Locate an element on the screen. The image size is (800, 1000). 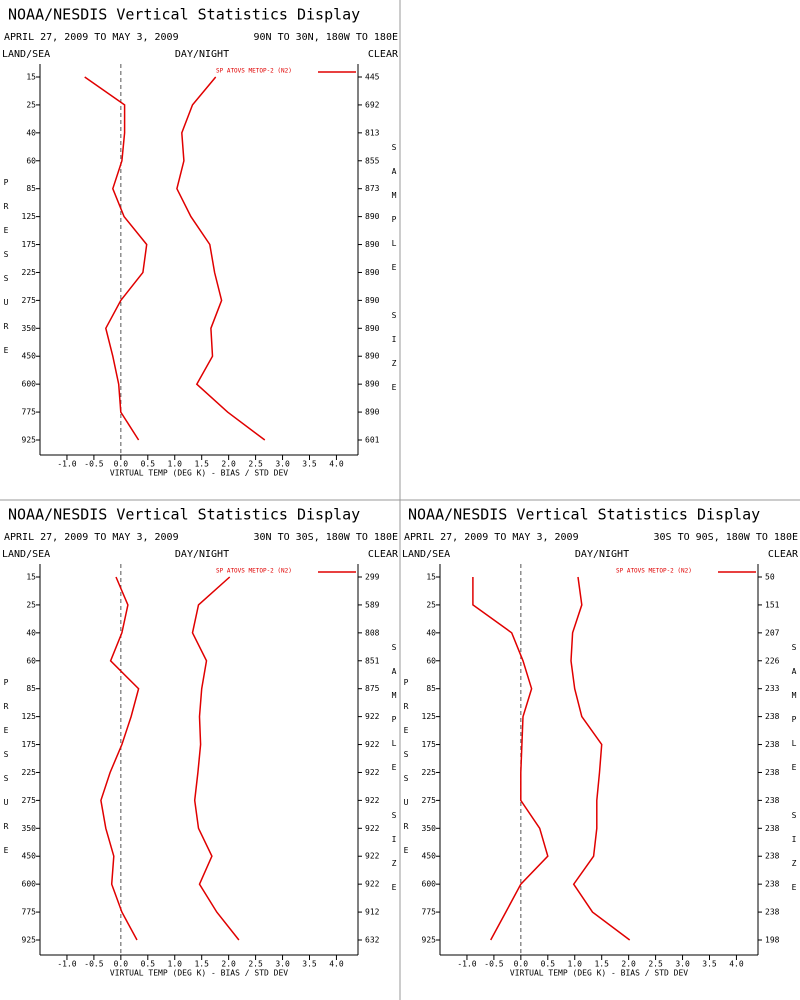
sample-size: 851 is located at coordinates (372, 660).